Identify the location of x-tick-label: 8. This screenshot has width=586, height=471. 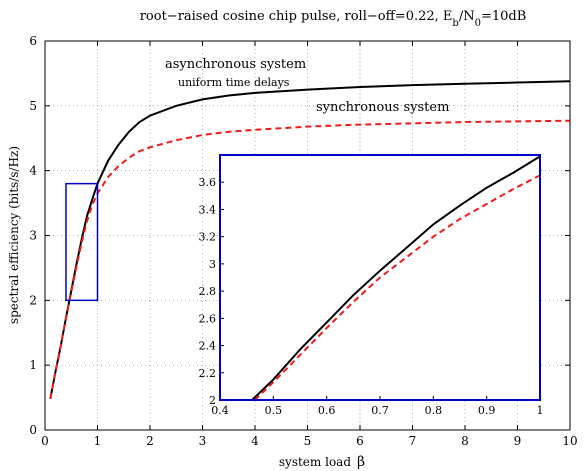
(465, 441).